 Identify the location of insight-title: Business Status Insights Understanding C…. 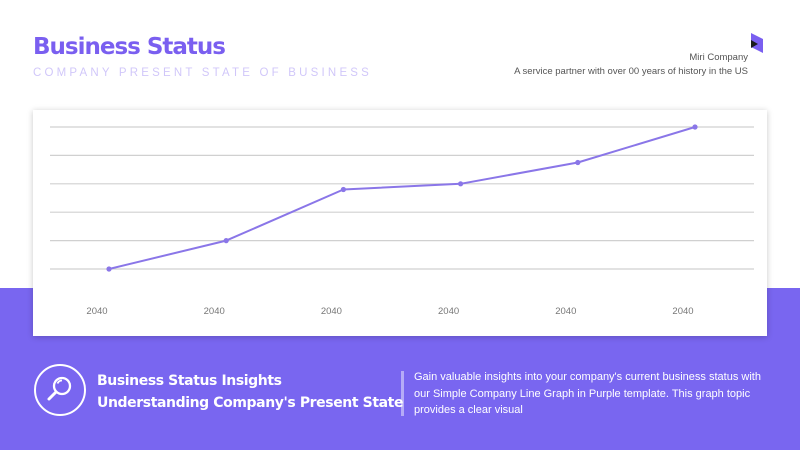
(250, 392).